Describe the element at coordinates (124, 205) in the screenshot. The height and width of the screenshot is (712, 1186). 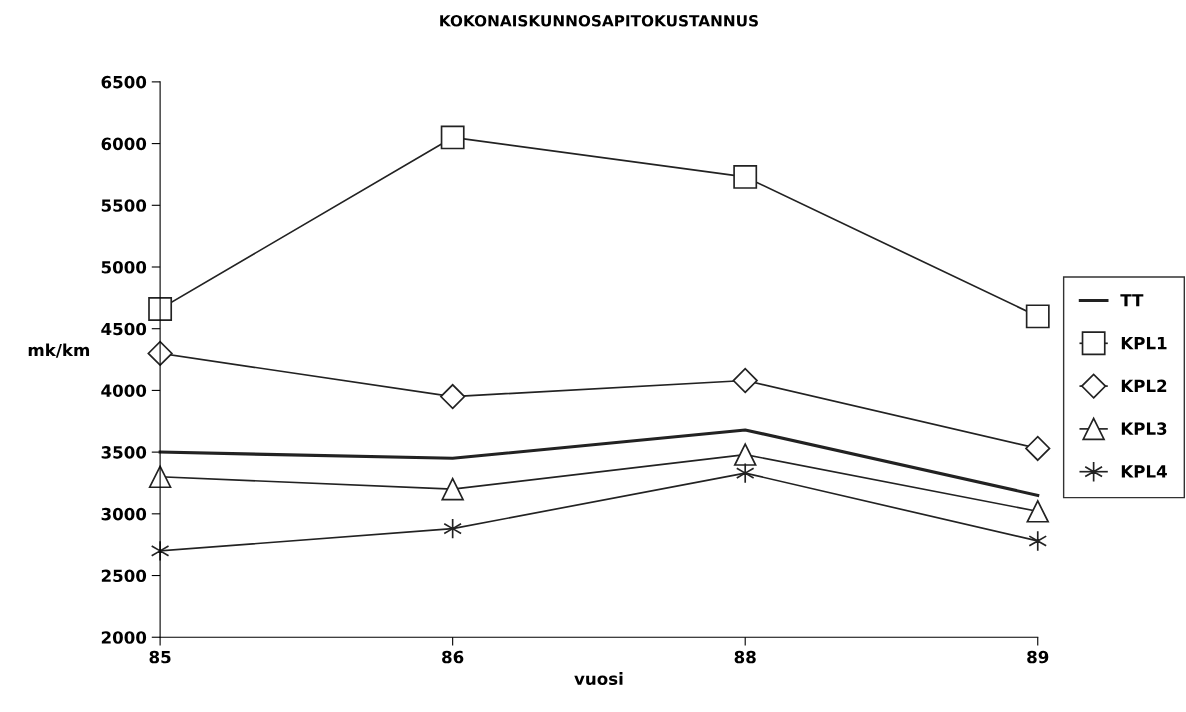
I see `y-tick-label: 5500` at that location.